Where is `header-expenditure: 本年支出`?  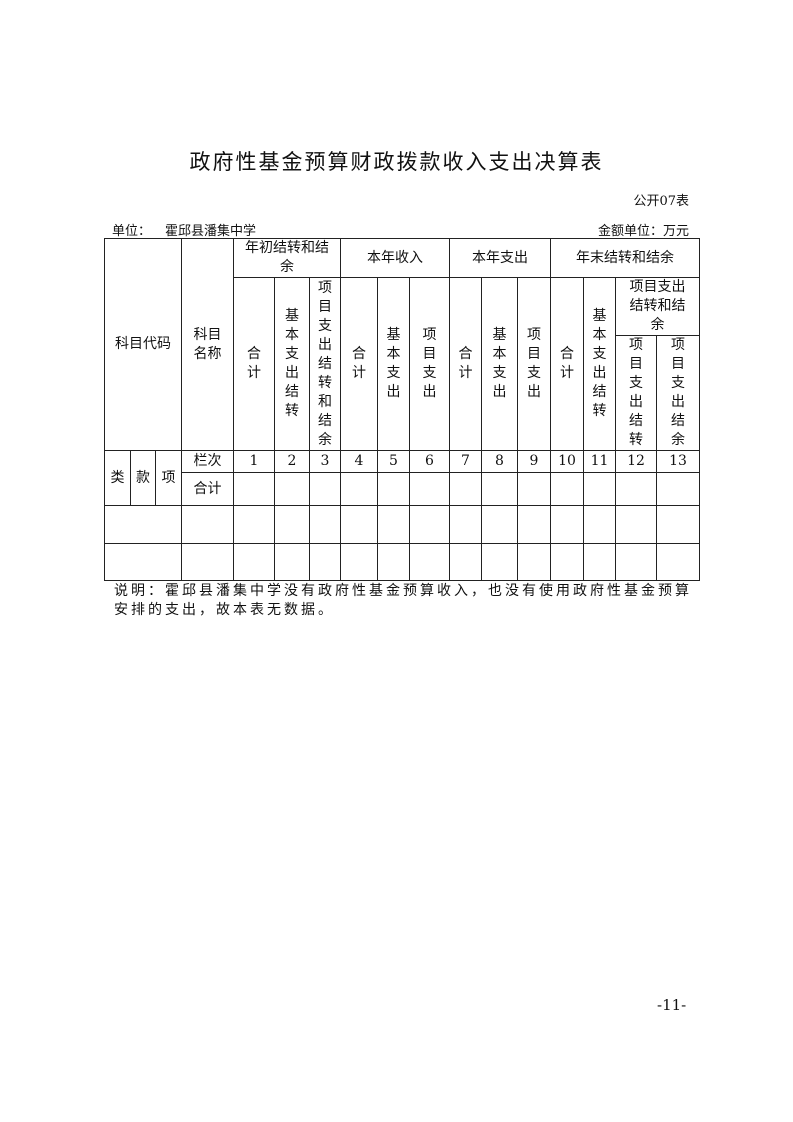
header-expenditure: 本年支出 is located at coordinates (500, 258).